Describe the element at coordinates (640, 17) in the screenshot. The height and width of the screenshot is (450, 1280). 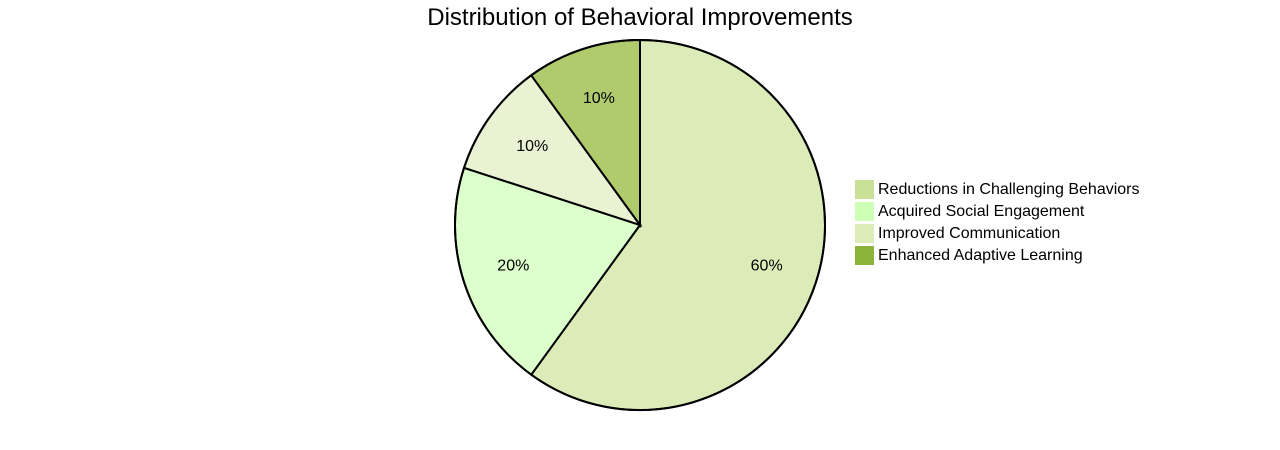
I see `chart-title: Distribution of Behavioral Improvements` at that location.